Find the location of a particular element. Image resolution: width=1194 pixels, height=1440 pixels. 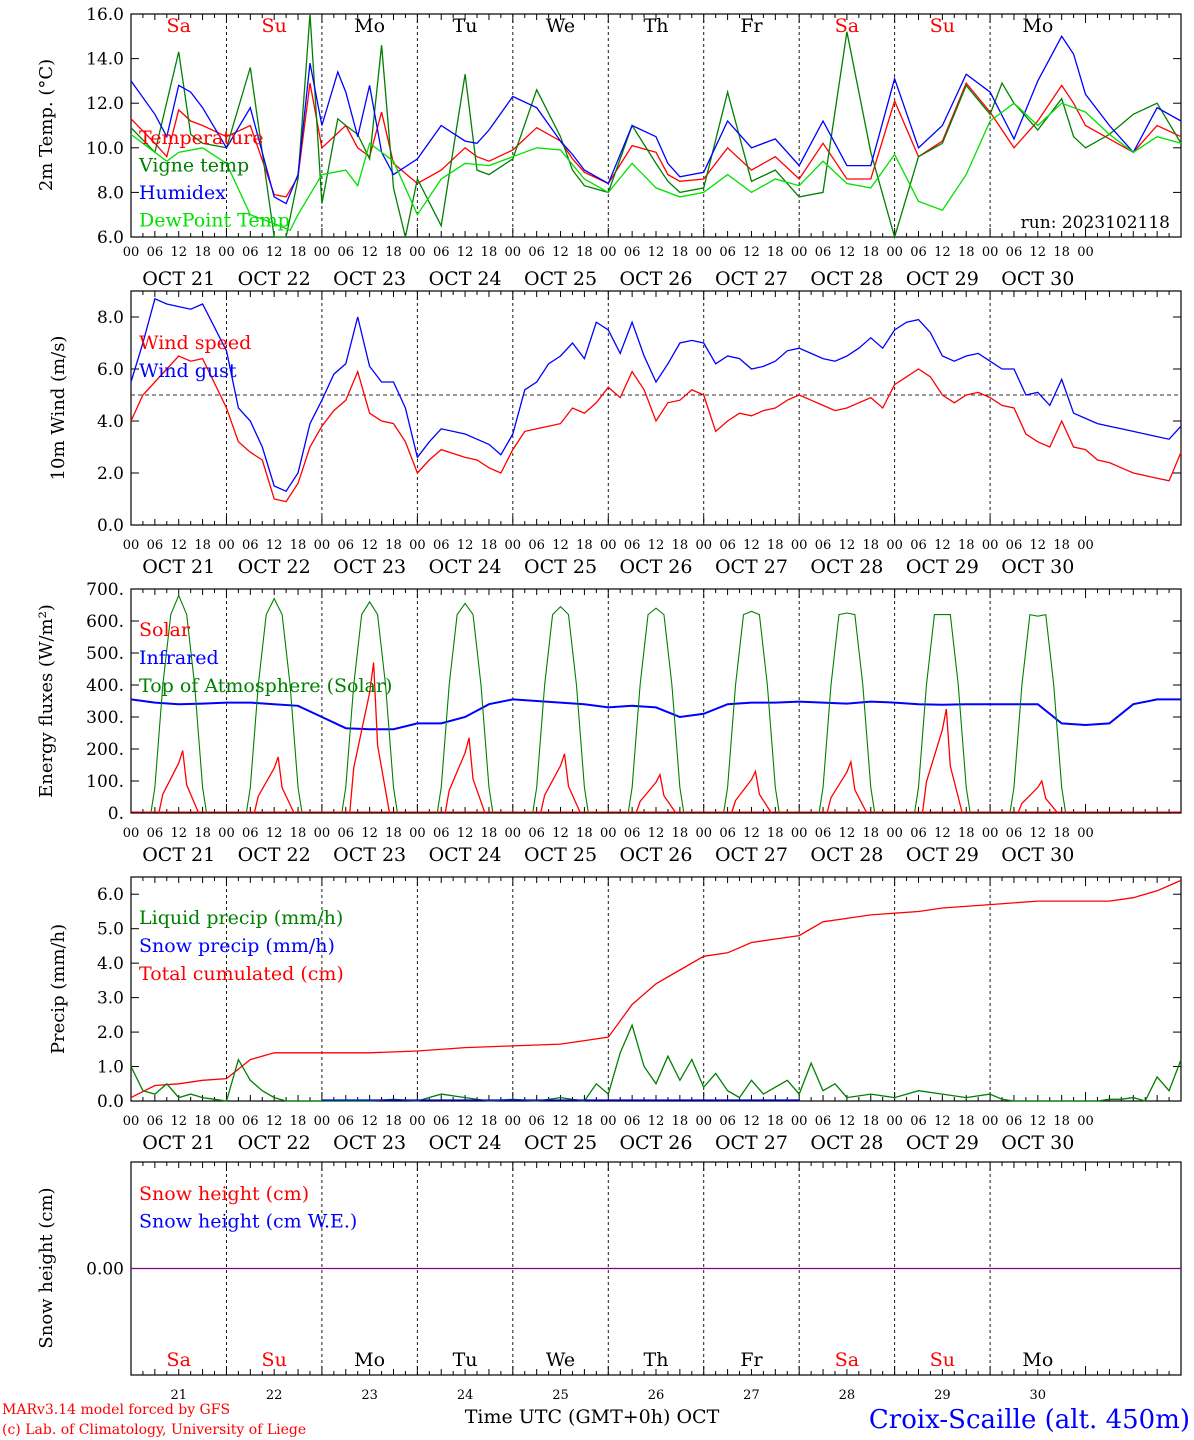

y-tick-label: 600. is located at coordinates (105, 622).